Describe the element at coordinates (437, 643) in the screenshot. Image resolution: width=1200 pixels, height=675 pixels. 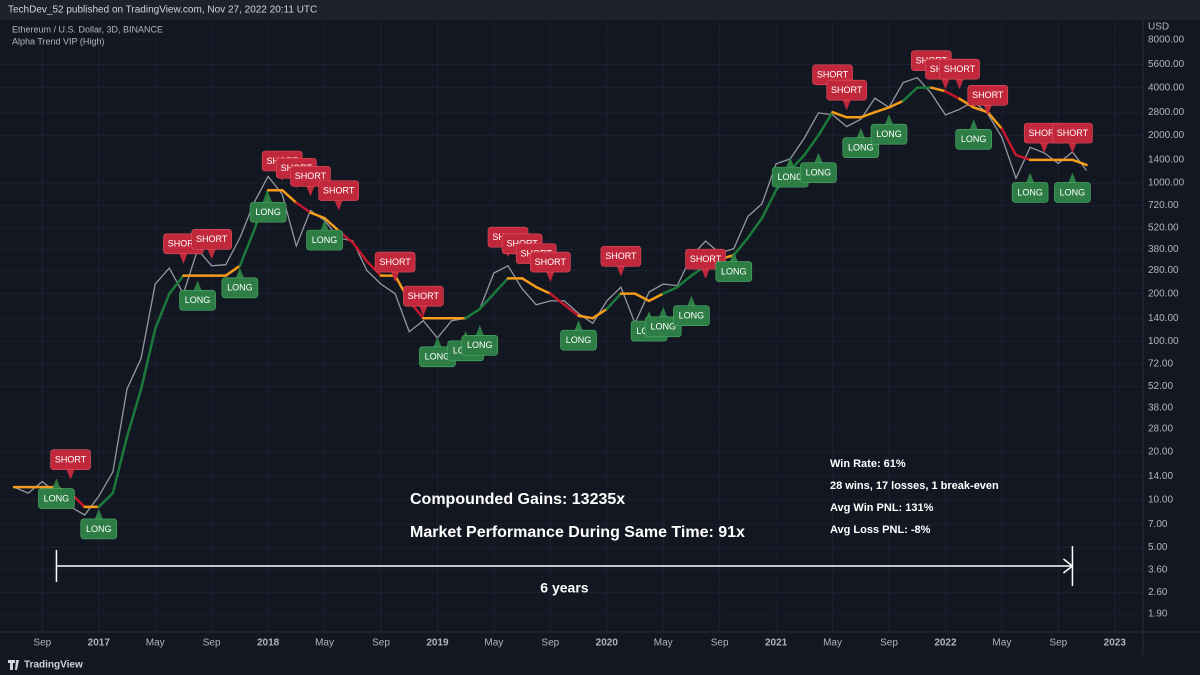
I see `x-tick-label: 2019` at that location.